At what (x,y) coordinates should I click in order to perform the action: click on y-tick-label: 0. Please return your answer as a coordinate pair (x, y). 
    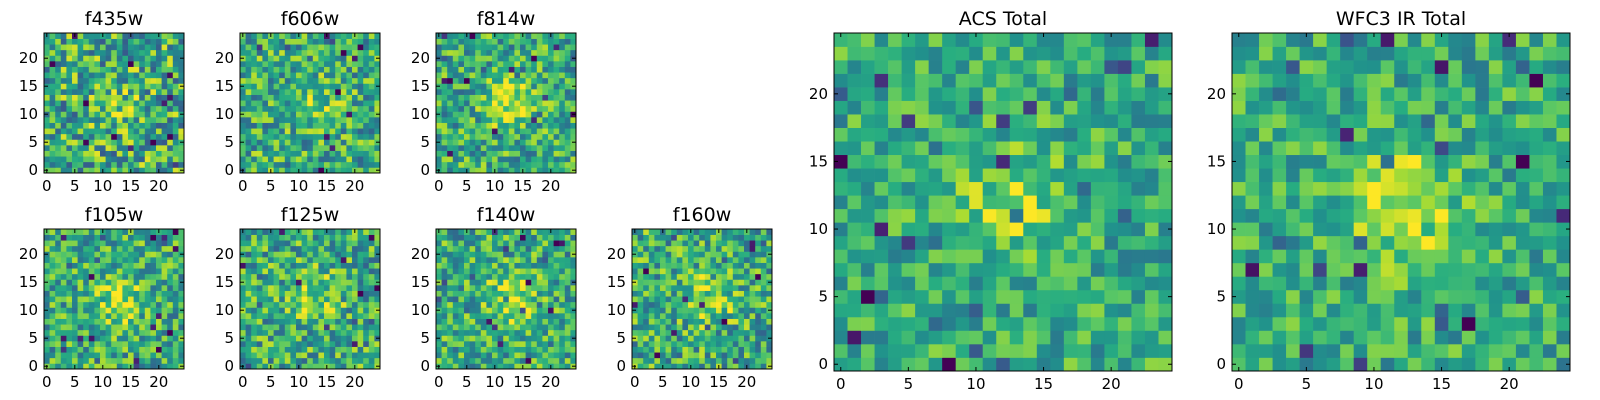
    Looking at the image, I should click on (33, 170).